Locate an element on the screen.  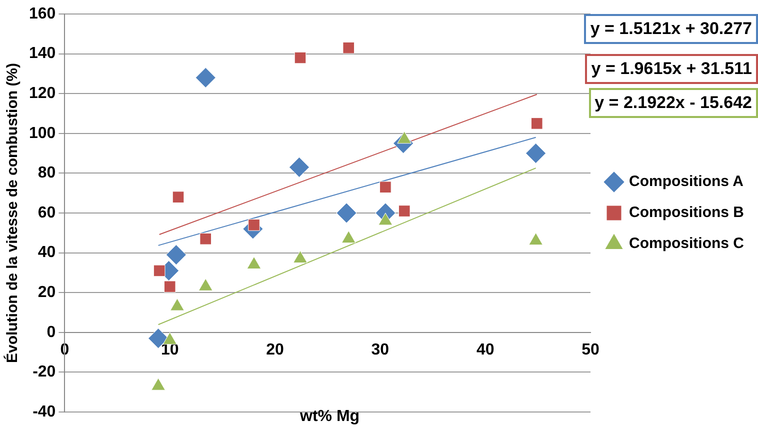
y-tick-label: 80 is located at coordinates (47, 173).